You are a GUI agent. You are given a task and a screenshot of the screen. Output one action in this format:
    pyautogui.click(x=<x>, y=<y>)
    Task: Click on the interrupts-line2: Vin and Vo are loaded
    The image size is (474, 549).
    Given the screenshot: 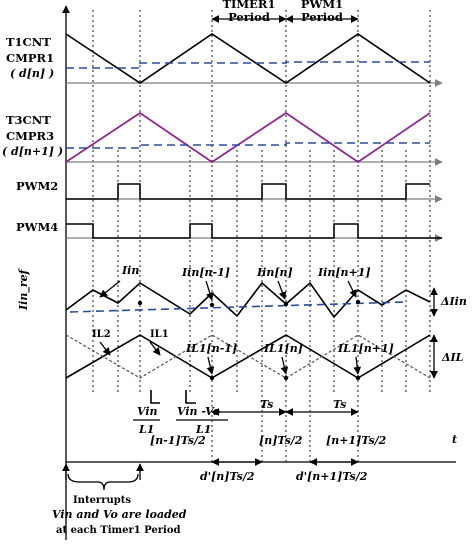 What is the action you would take?
    pyautogui.click(x=119, y=514)
    